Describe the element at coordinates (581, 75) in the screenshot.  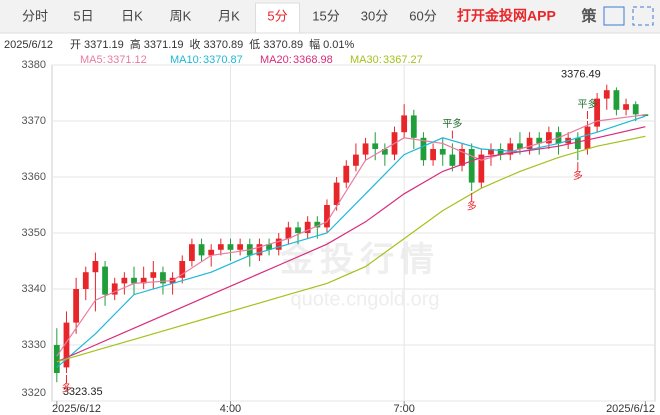
I see `extreme-label: 3376.49` at that location.